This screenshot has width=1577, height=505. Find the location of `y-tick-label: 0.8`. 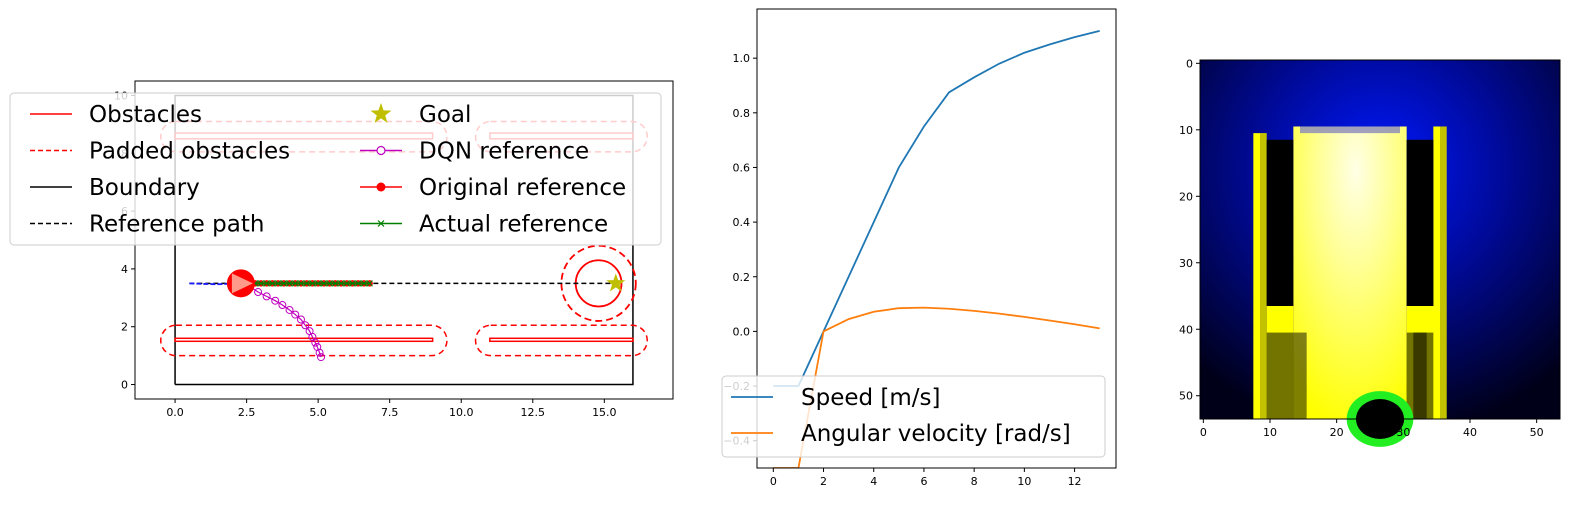

y-tick-label: 0.8 is located at coordinates (742, 113).